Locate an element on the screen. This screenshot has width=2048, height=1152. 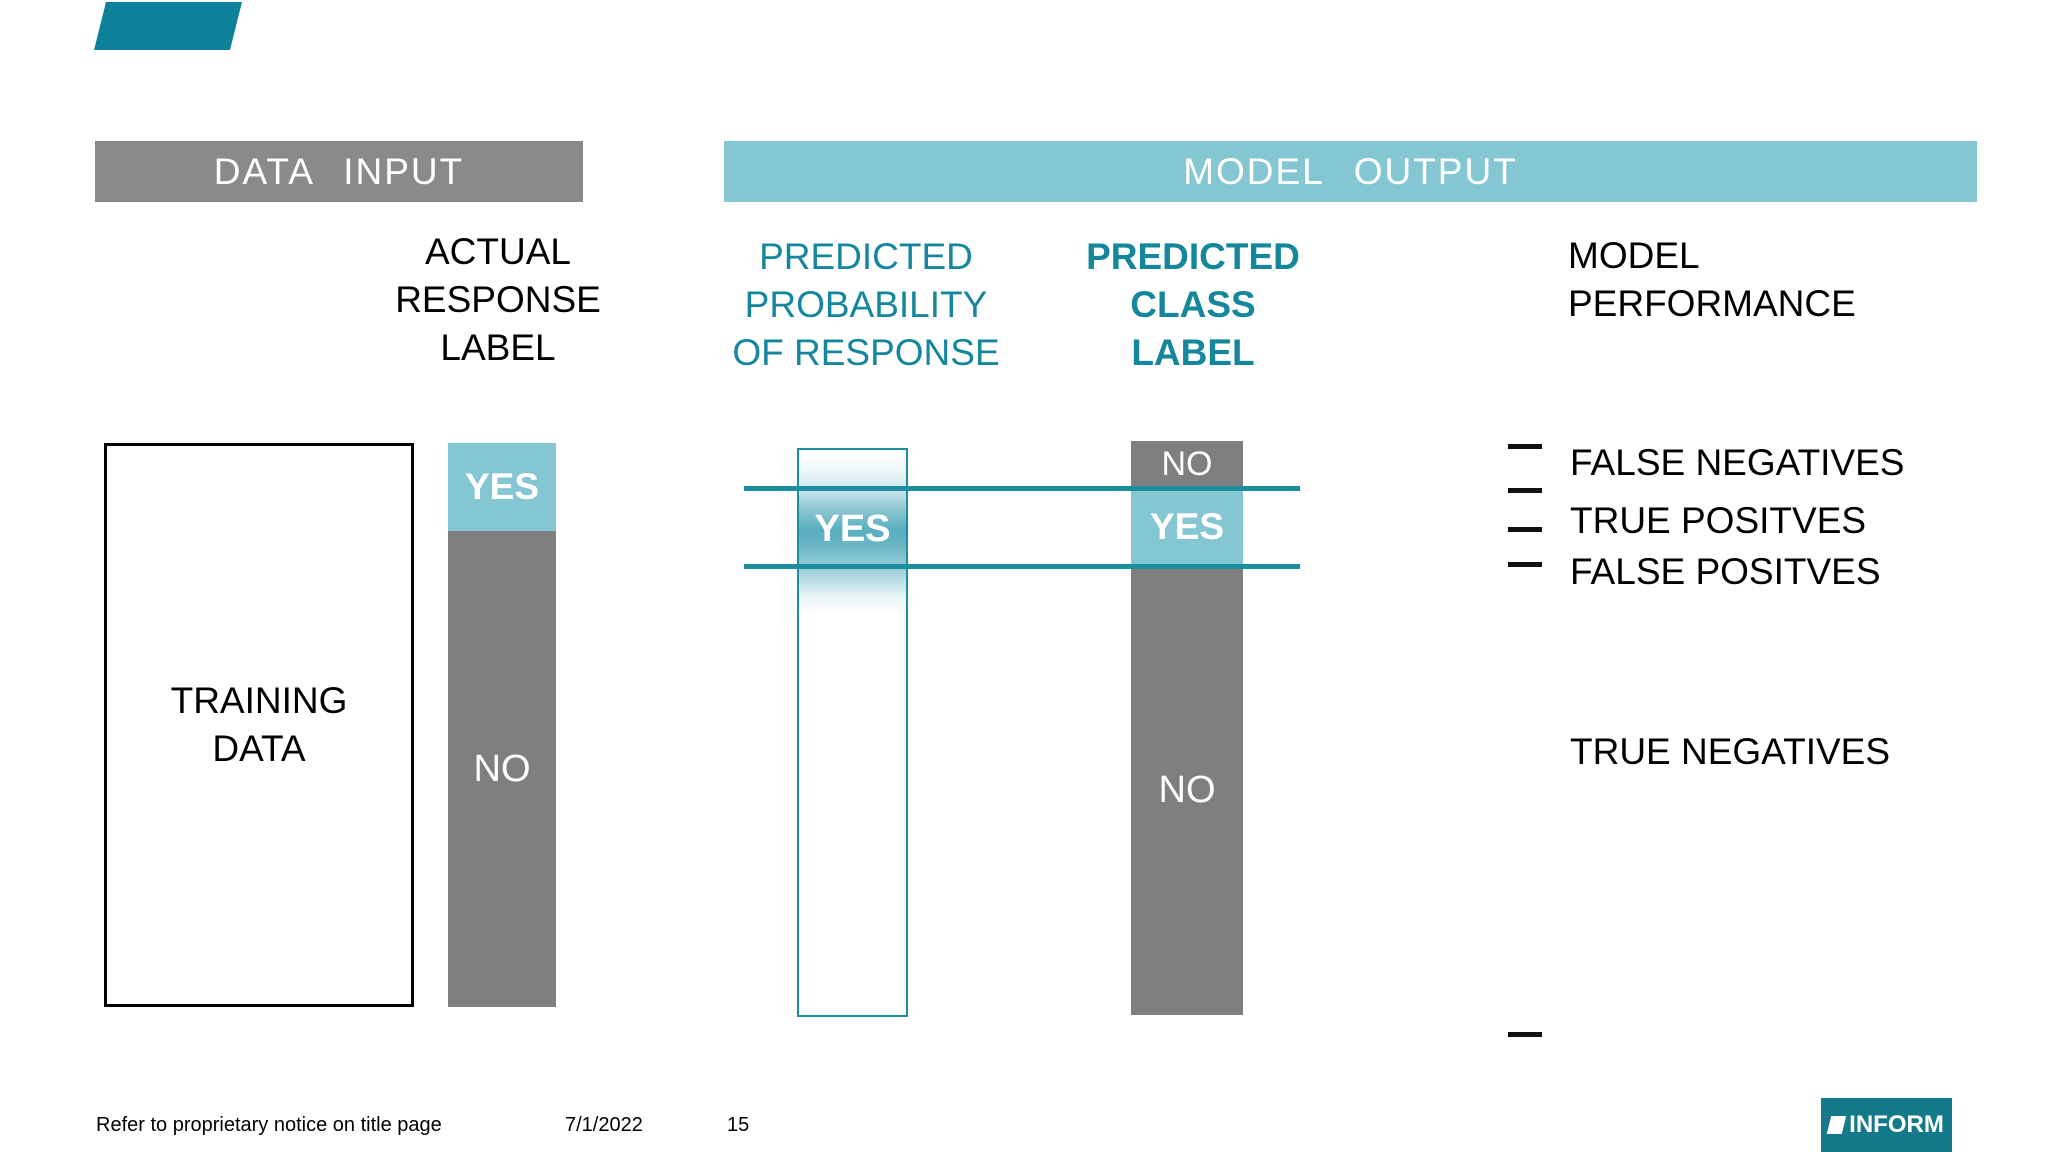
heading-line: ACTUAL is located at coordinates (498, 251).